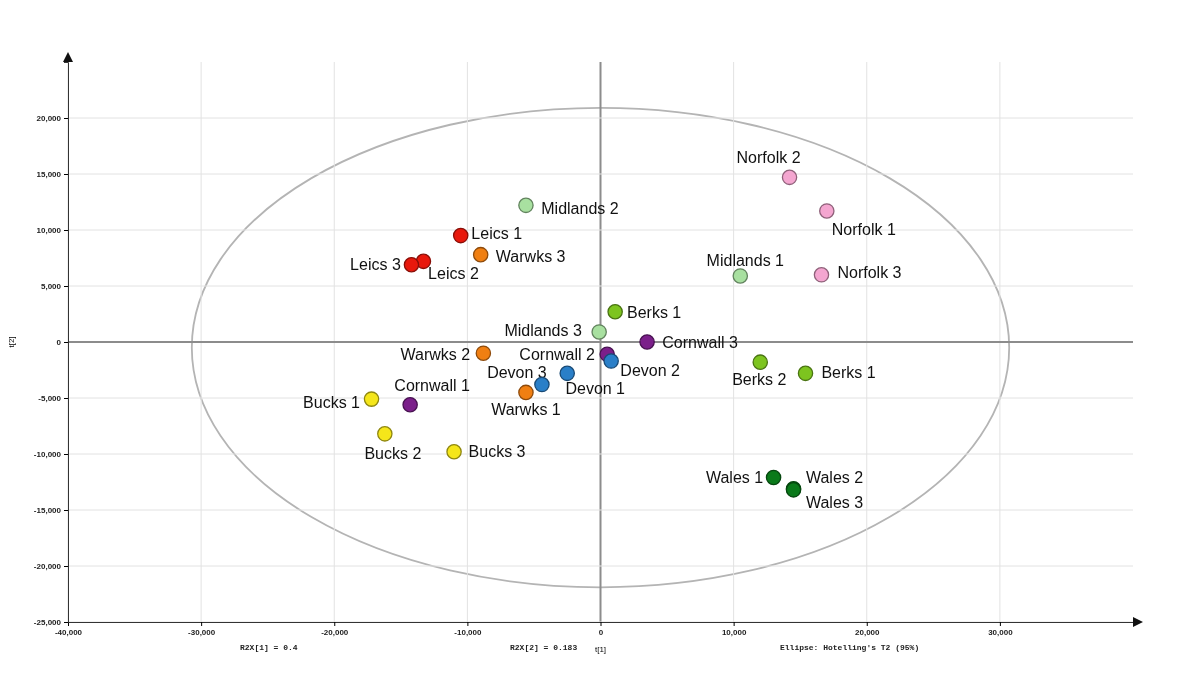  What do you see at coordinates (544, 647) in the screenshot?
I see `text: R2X[2] = 0.183` at bounding box center [544, 647].